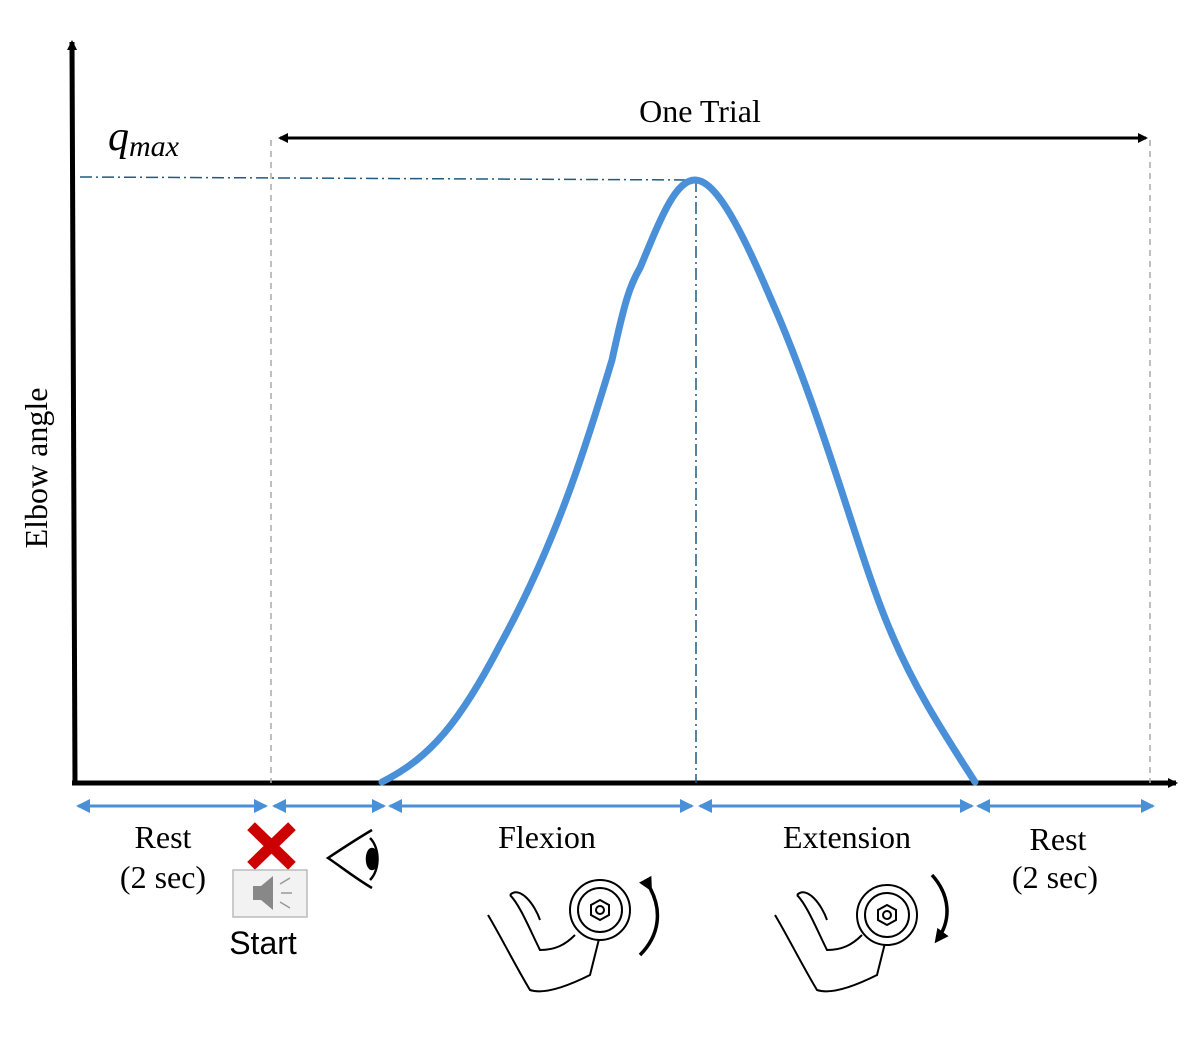 The image size is (1196, 1044). What do you see at coordinates (270, 893) in the screenshot?
I see `speaker-icon` at bounding box center [270, 893].